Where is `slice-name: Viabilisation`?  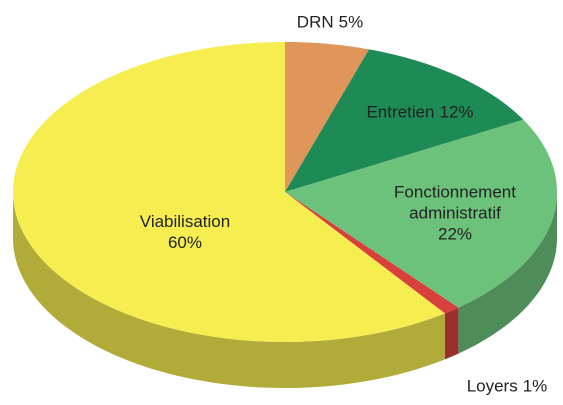 slice-name: Viabilisation is located at coordinates (185, 221).